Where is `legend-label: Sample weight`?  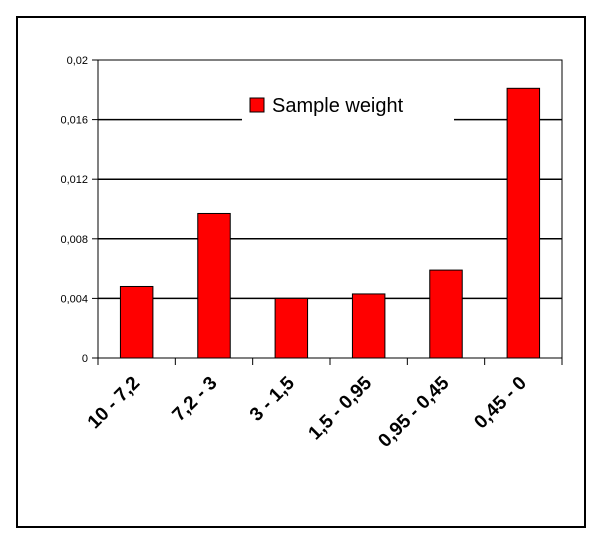
legend-label: Sample weight is located at coordinates (338, 106).